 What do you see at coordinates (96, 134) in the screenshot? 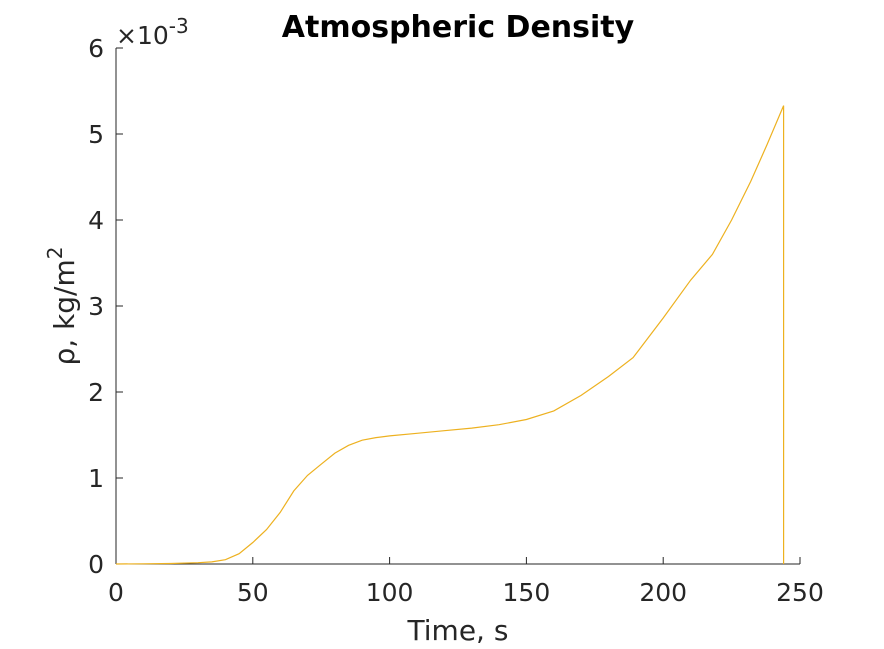
I see `y-tick-label: 5` at bounding box center [96, 134].